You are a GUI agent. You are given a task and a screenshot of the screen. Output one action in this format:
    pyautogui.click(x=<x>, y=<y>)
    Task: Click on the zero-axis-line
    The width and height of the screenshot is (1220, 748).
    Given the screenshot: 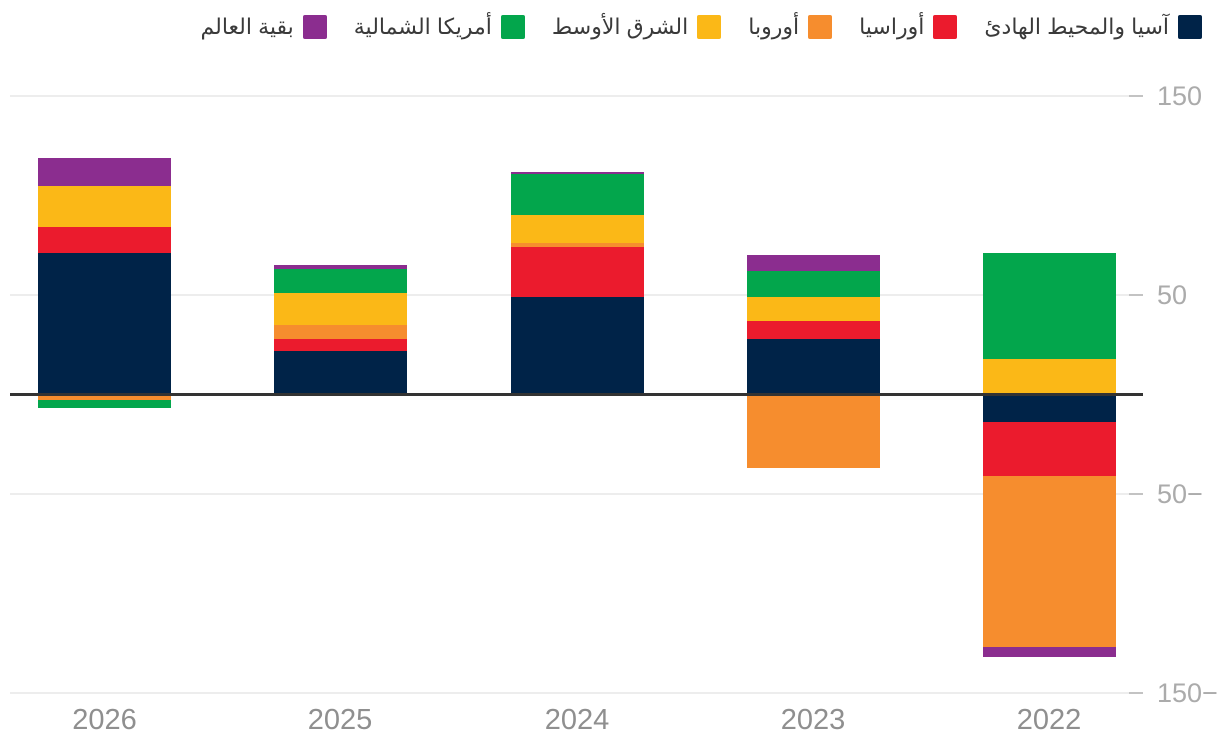 What is the action you would take?
    pyautogui.click(x=576, y=394)
    